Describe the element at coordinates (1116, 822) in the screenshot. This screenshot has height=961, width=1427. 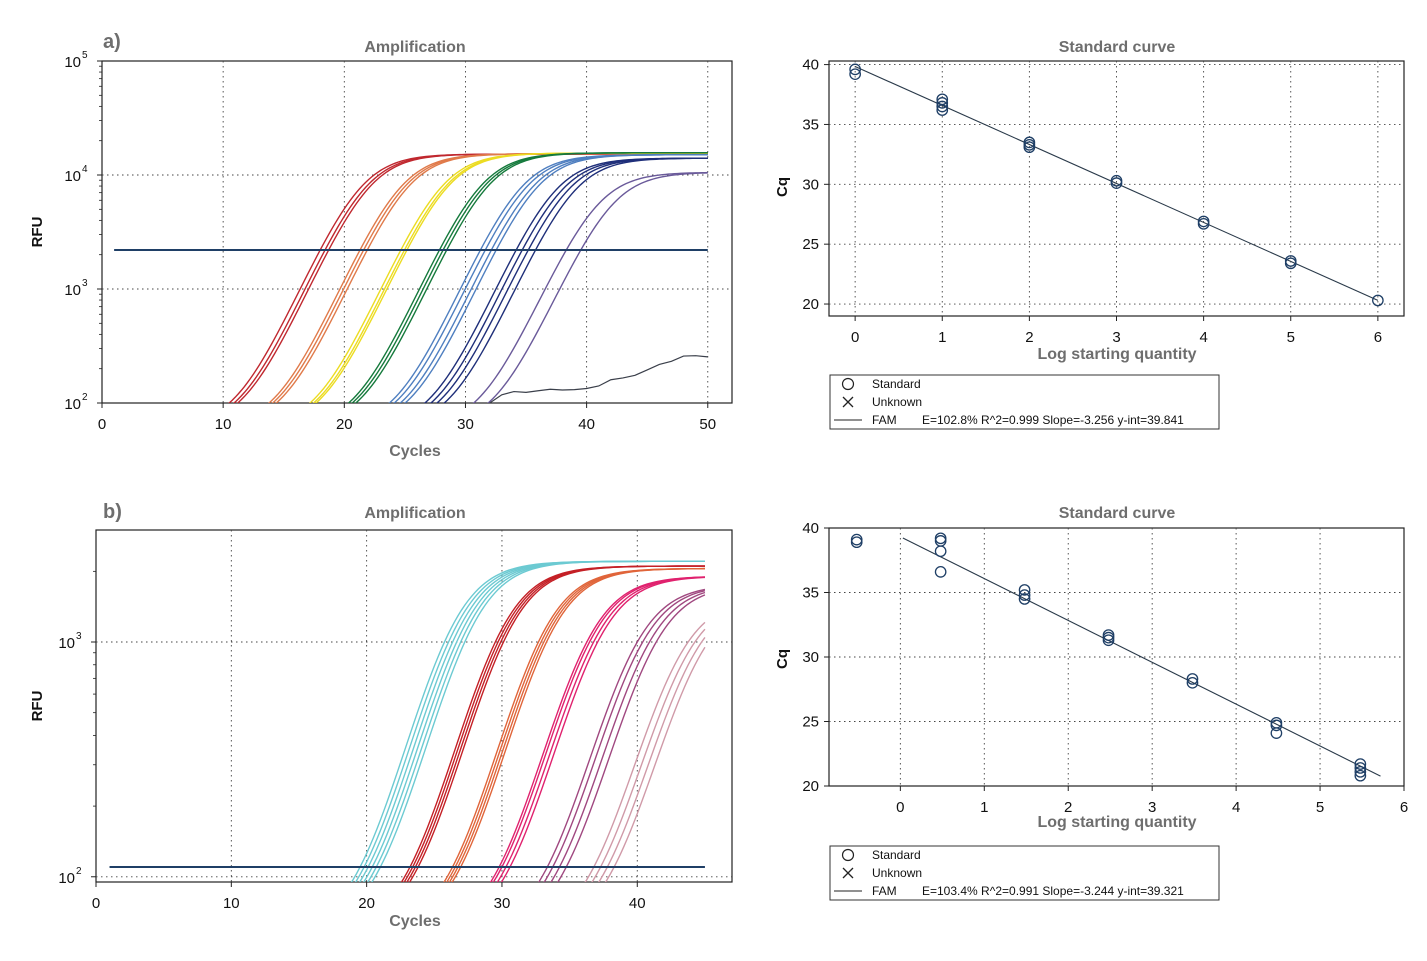
I see `x-axis-label: Log starting quantity` at that location.